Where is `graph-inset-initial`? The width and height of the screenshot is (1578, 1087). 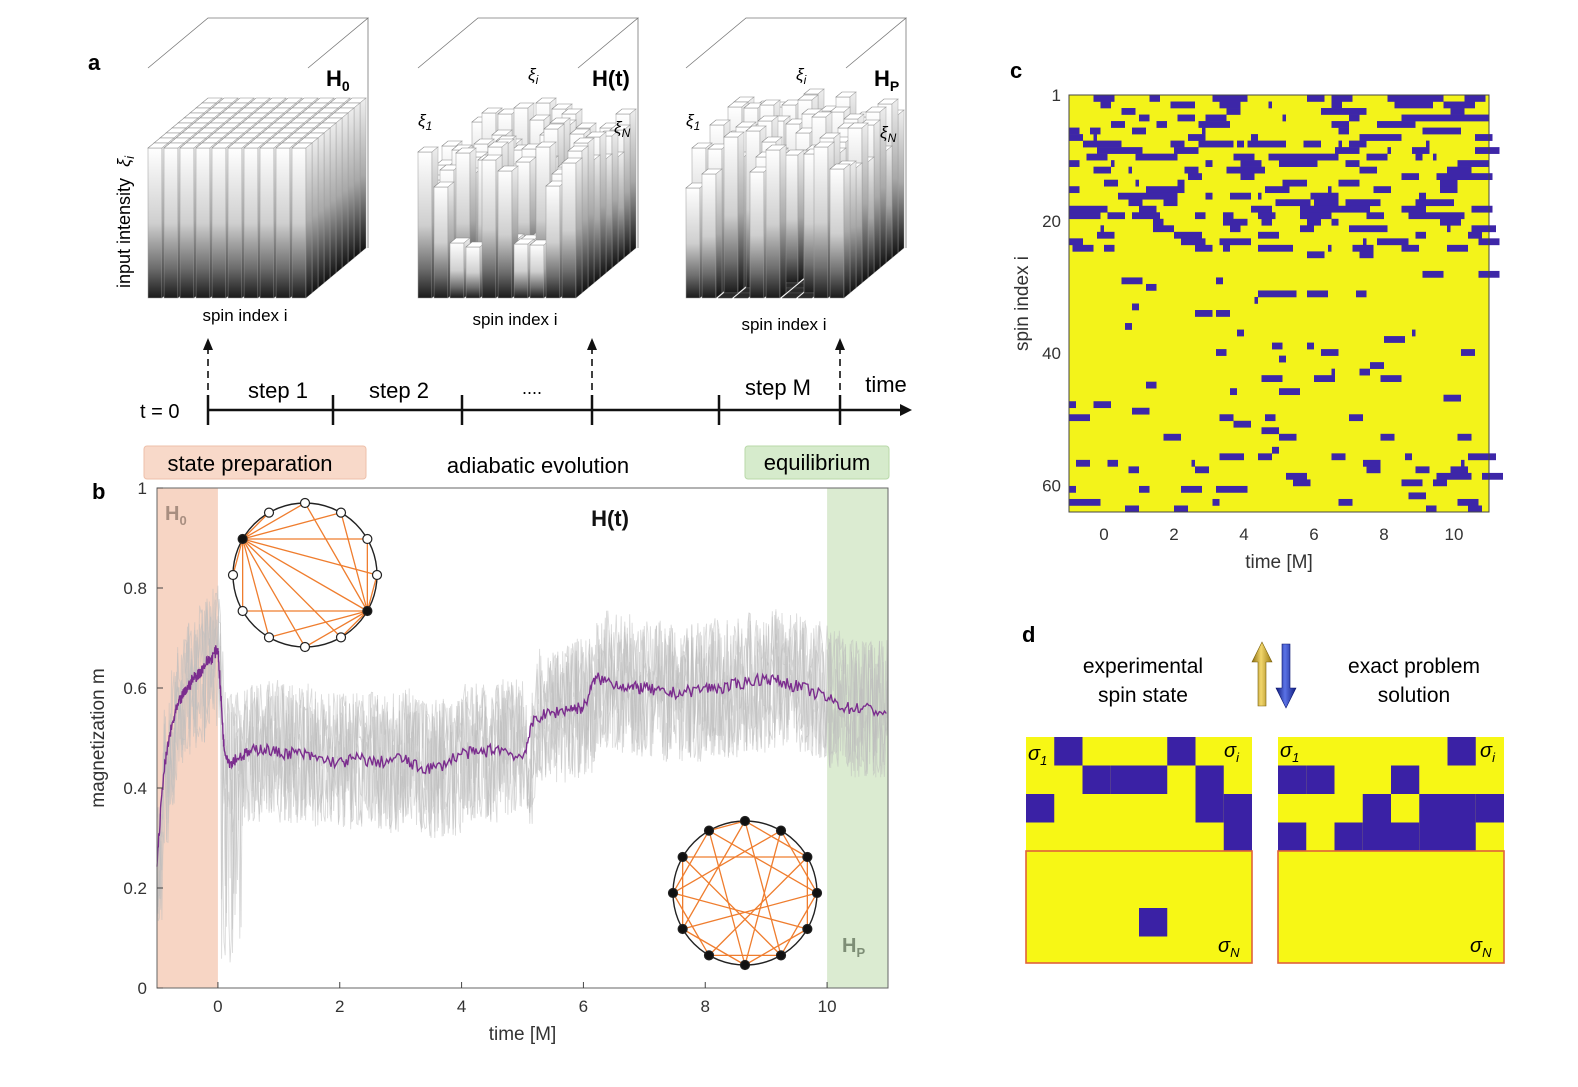
graph-inset-initial is located at coordinates (305, 575).